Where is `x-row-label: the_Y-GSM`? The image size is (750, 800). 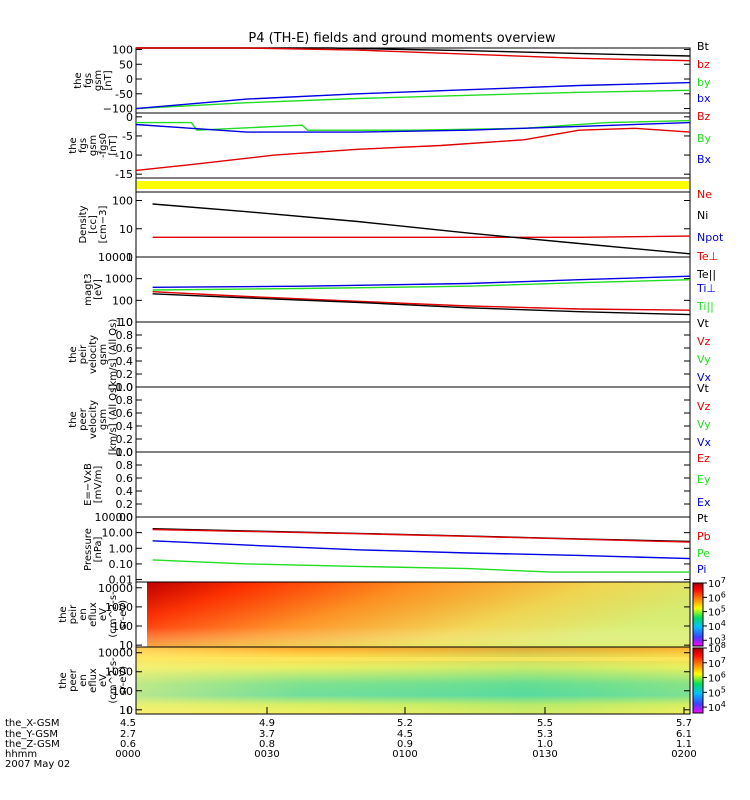
x-row-label: the_Y-GSM is located at coordinates (31, 734).